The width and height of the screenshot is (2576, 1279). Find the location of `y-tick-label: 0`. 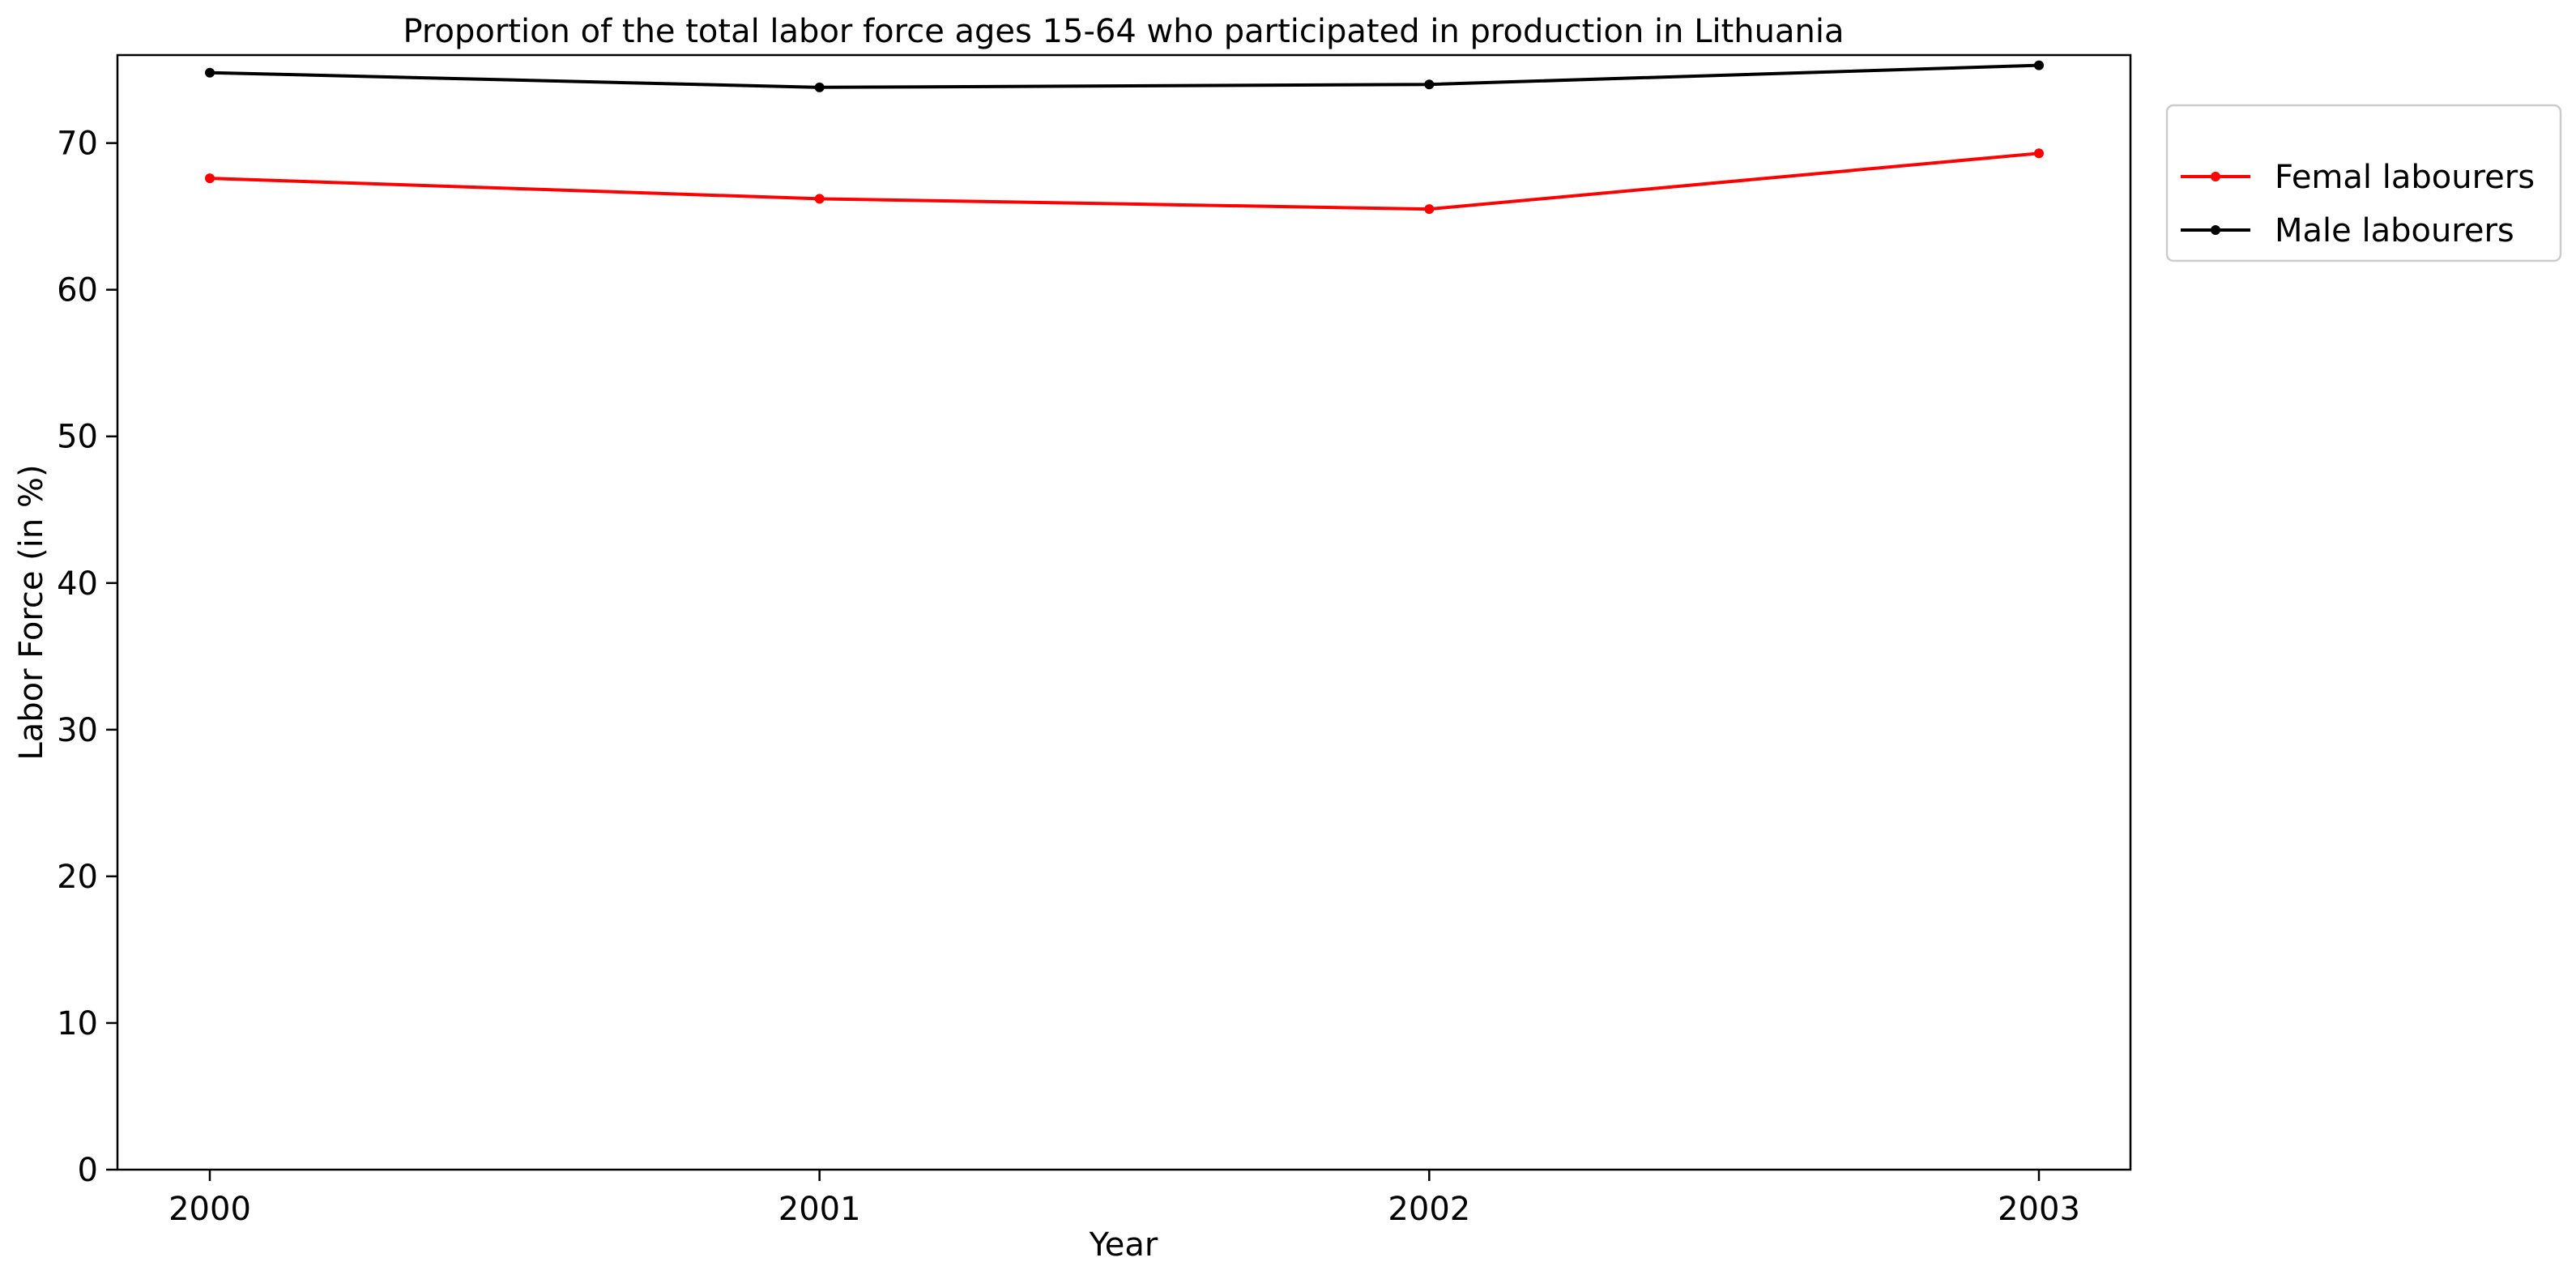

y-tick-label: 0 is located at coordinates (88, 1170).